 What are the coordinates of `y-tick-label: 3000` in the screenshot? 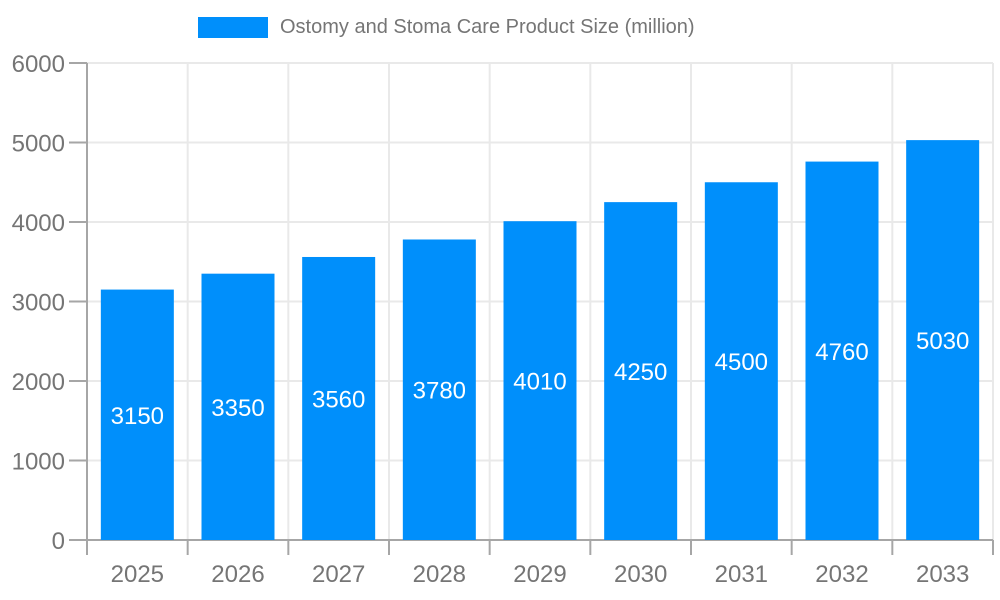 It's located at (38, 303).